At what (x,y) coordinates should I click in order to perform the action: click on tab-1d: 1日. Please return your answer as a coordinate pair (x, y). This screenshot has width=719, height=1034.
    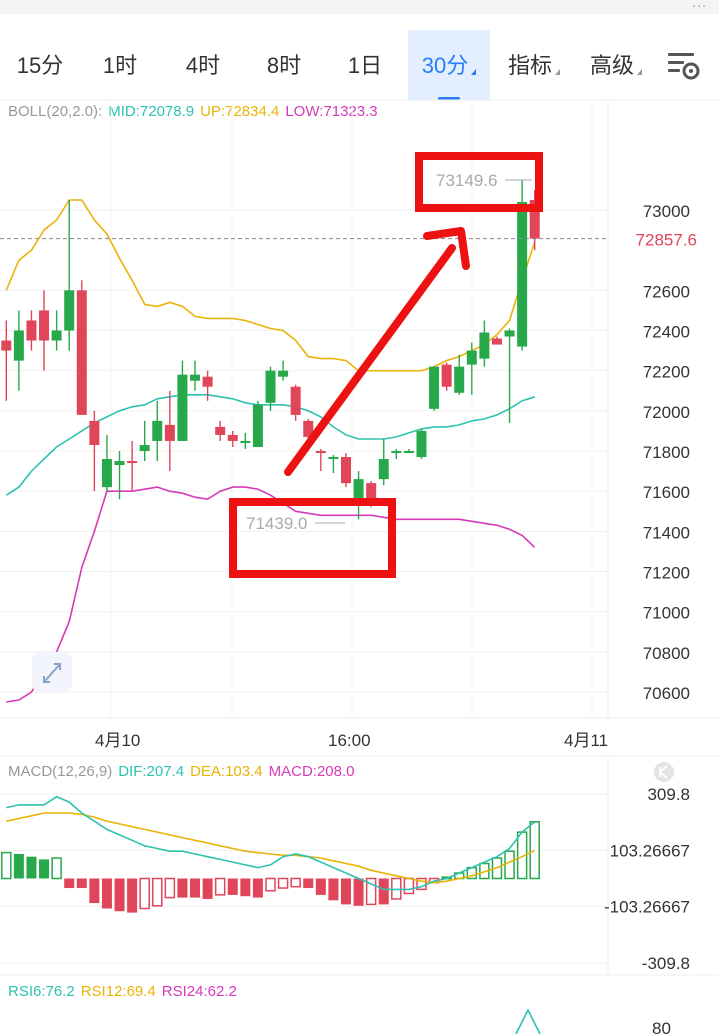
    Looking at the image, I should click on (365, 65).